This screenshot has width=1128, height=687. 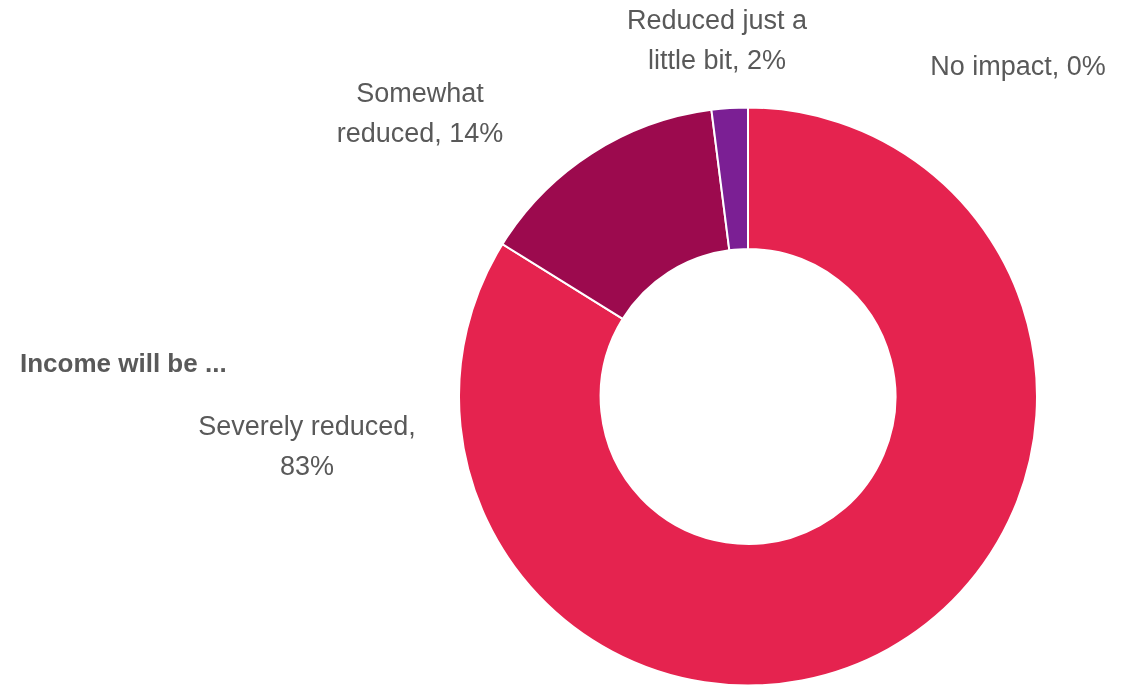 I want to click on category-label: No impact, 0%, so click(x=1018, y=66).